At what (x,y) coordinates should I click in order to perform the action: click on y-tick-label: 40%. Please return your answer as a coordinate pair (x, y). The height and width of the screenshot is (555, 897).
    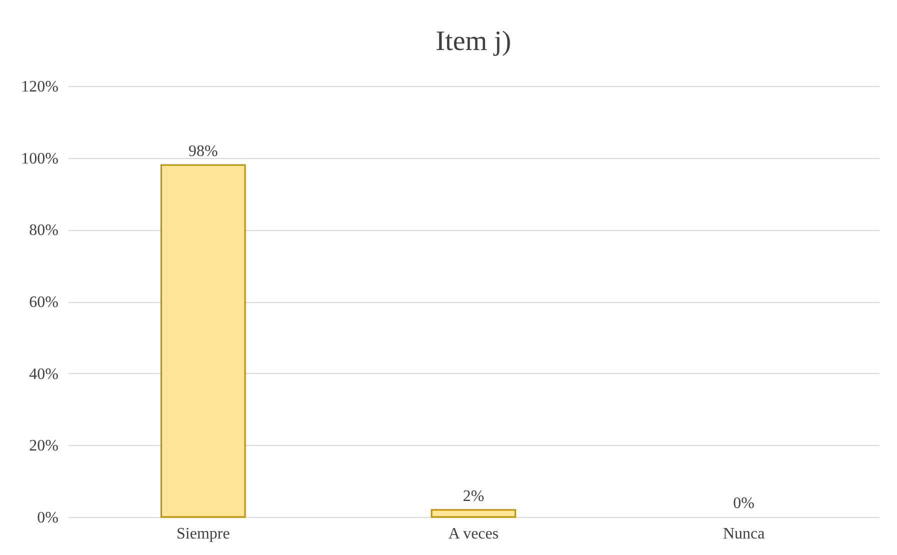
    Looking at the image, I should click on (43, 374).